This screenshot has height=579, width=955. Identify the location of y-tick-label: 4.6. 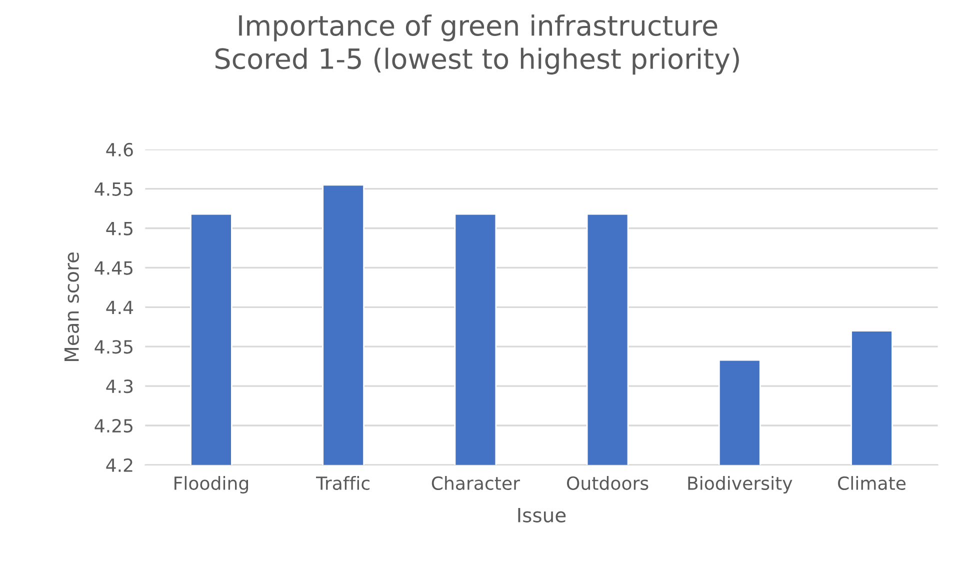
(119, 149).